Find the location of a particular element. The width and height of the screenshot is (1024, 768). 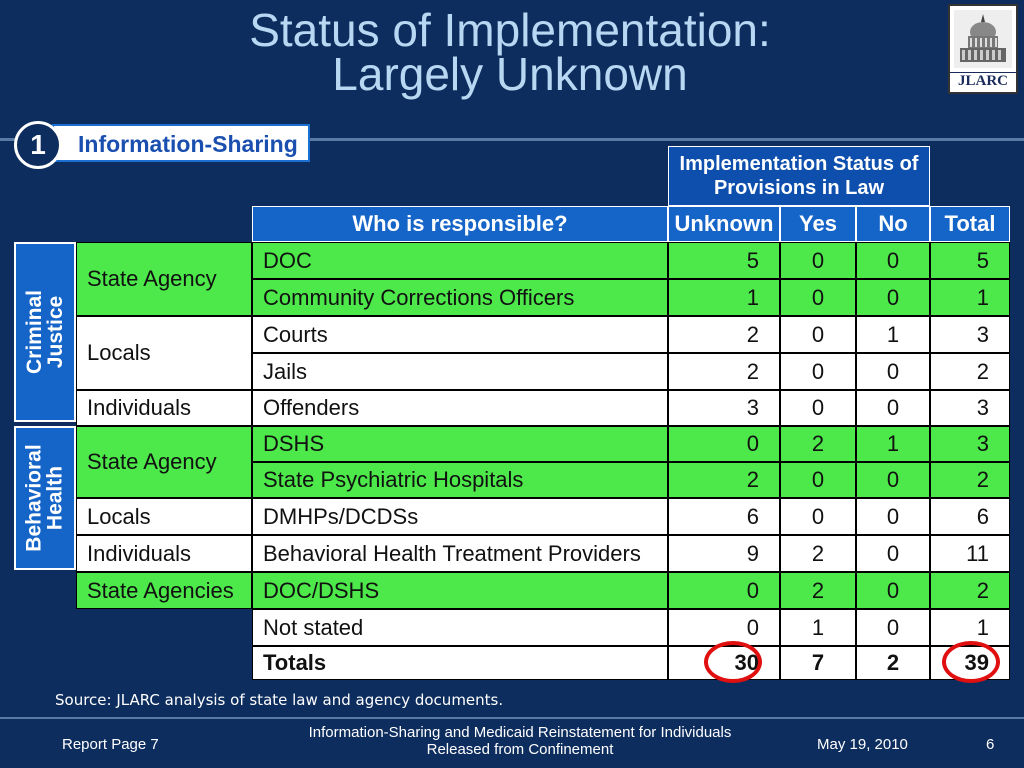

jlarc-logo: JLARC is located at coordinates (983, 49).